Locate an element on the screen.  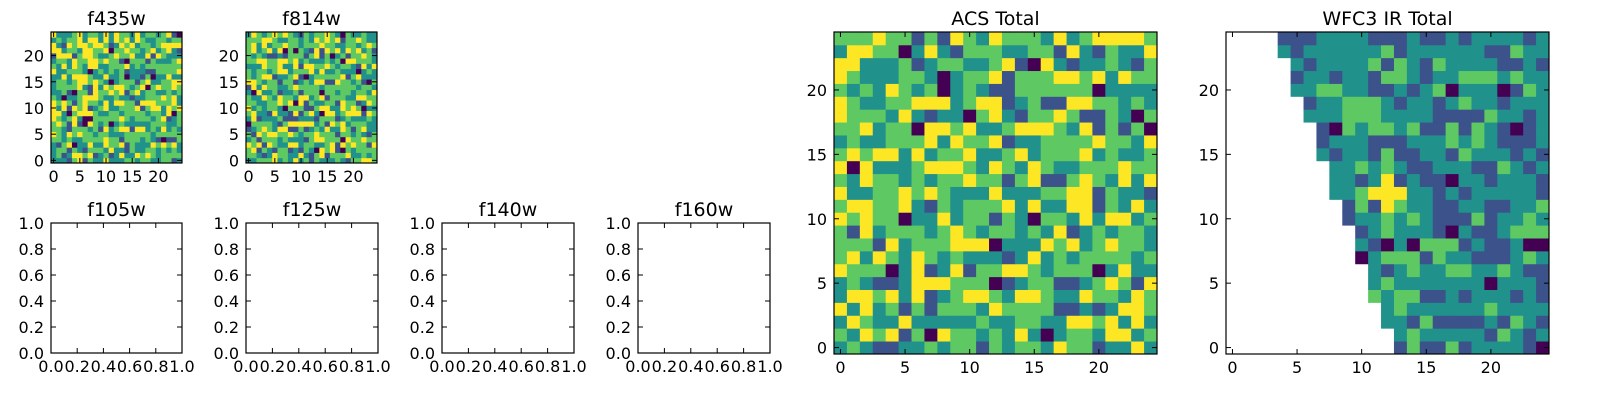
x-tick-label: 0.0 is located at coordinates (441, 366).